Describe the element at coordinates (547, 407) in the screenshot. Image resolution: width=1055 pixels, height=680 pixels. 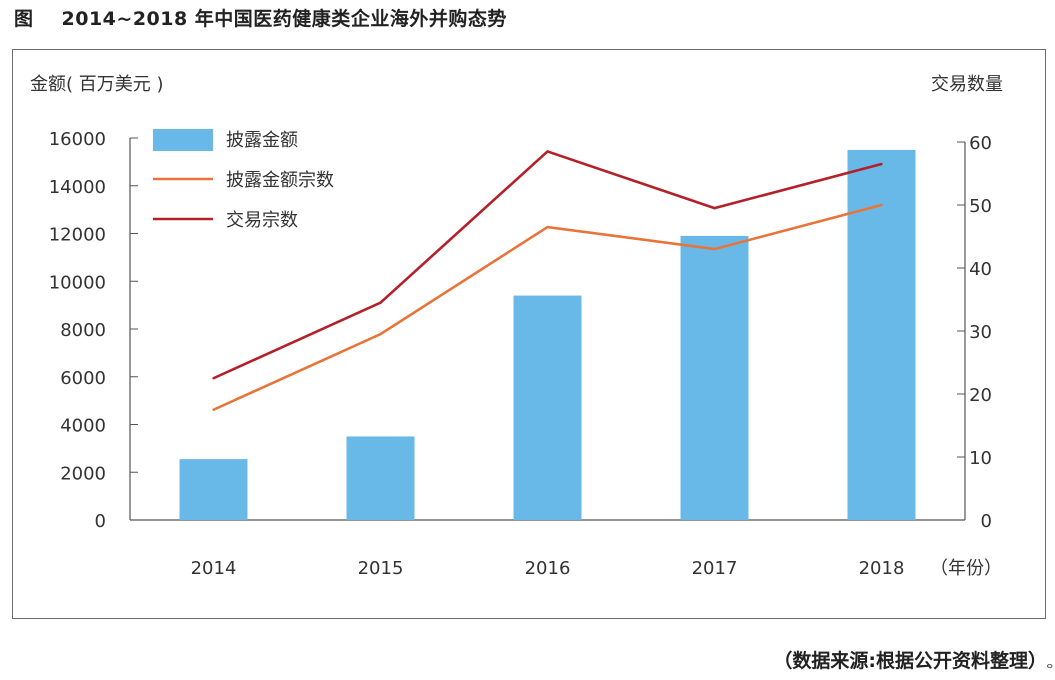
I see `bar-2016` at that location.